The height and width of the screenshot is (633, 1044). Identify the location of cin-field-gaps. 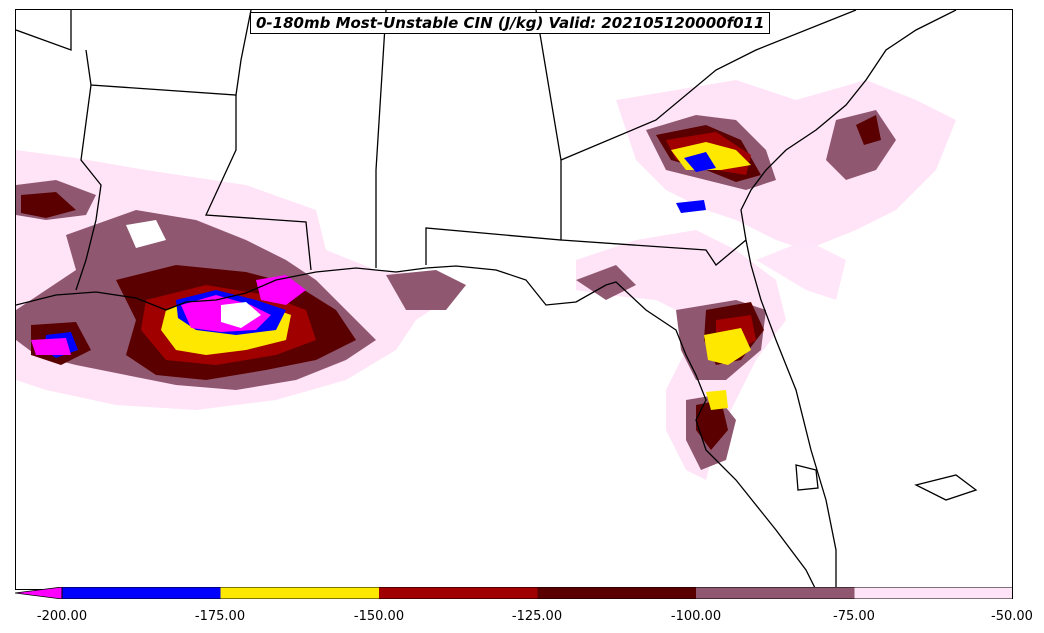
(193, 274).